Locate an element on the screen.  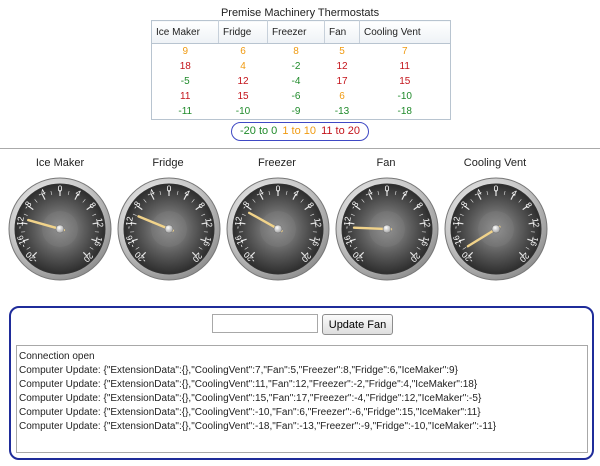
table-cell-ice-maker: -11 is located at coordinates (185, 111).